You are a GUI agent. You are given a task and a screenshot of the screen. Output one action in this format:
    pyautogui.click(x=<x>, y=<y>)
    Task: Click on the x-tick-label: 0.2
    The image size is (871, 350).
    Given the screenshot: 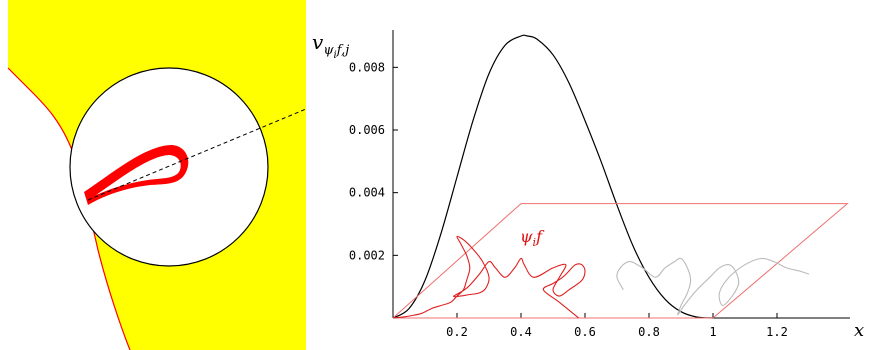 What is the action you would take?
    pyautogui.click(x=457, y=332)
    